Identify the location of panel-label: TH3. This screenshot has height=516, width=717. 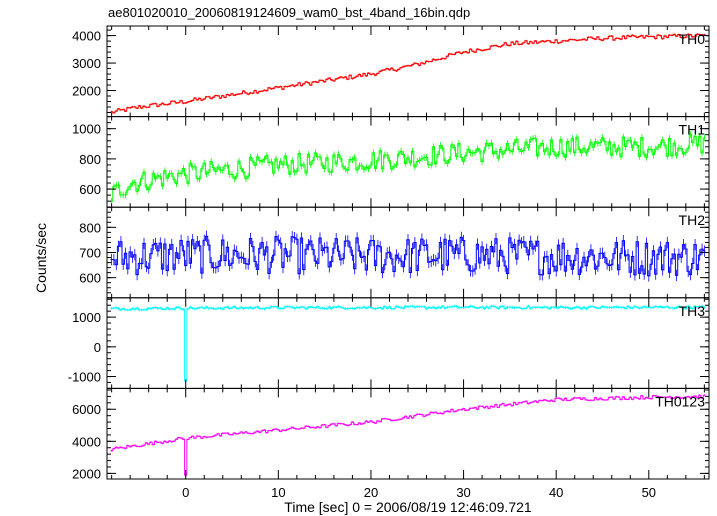
(692, 311).